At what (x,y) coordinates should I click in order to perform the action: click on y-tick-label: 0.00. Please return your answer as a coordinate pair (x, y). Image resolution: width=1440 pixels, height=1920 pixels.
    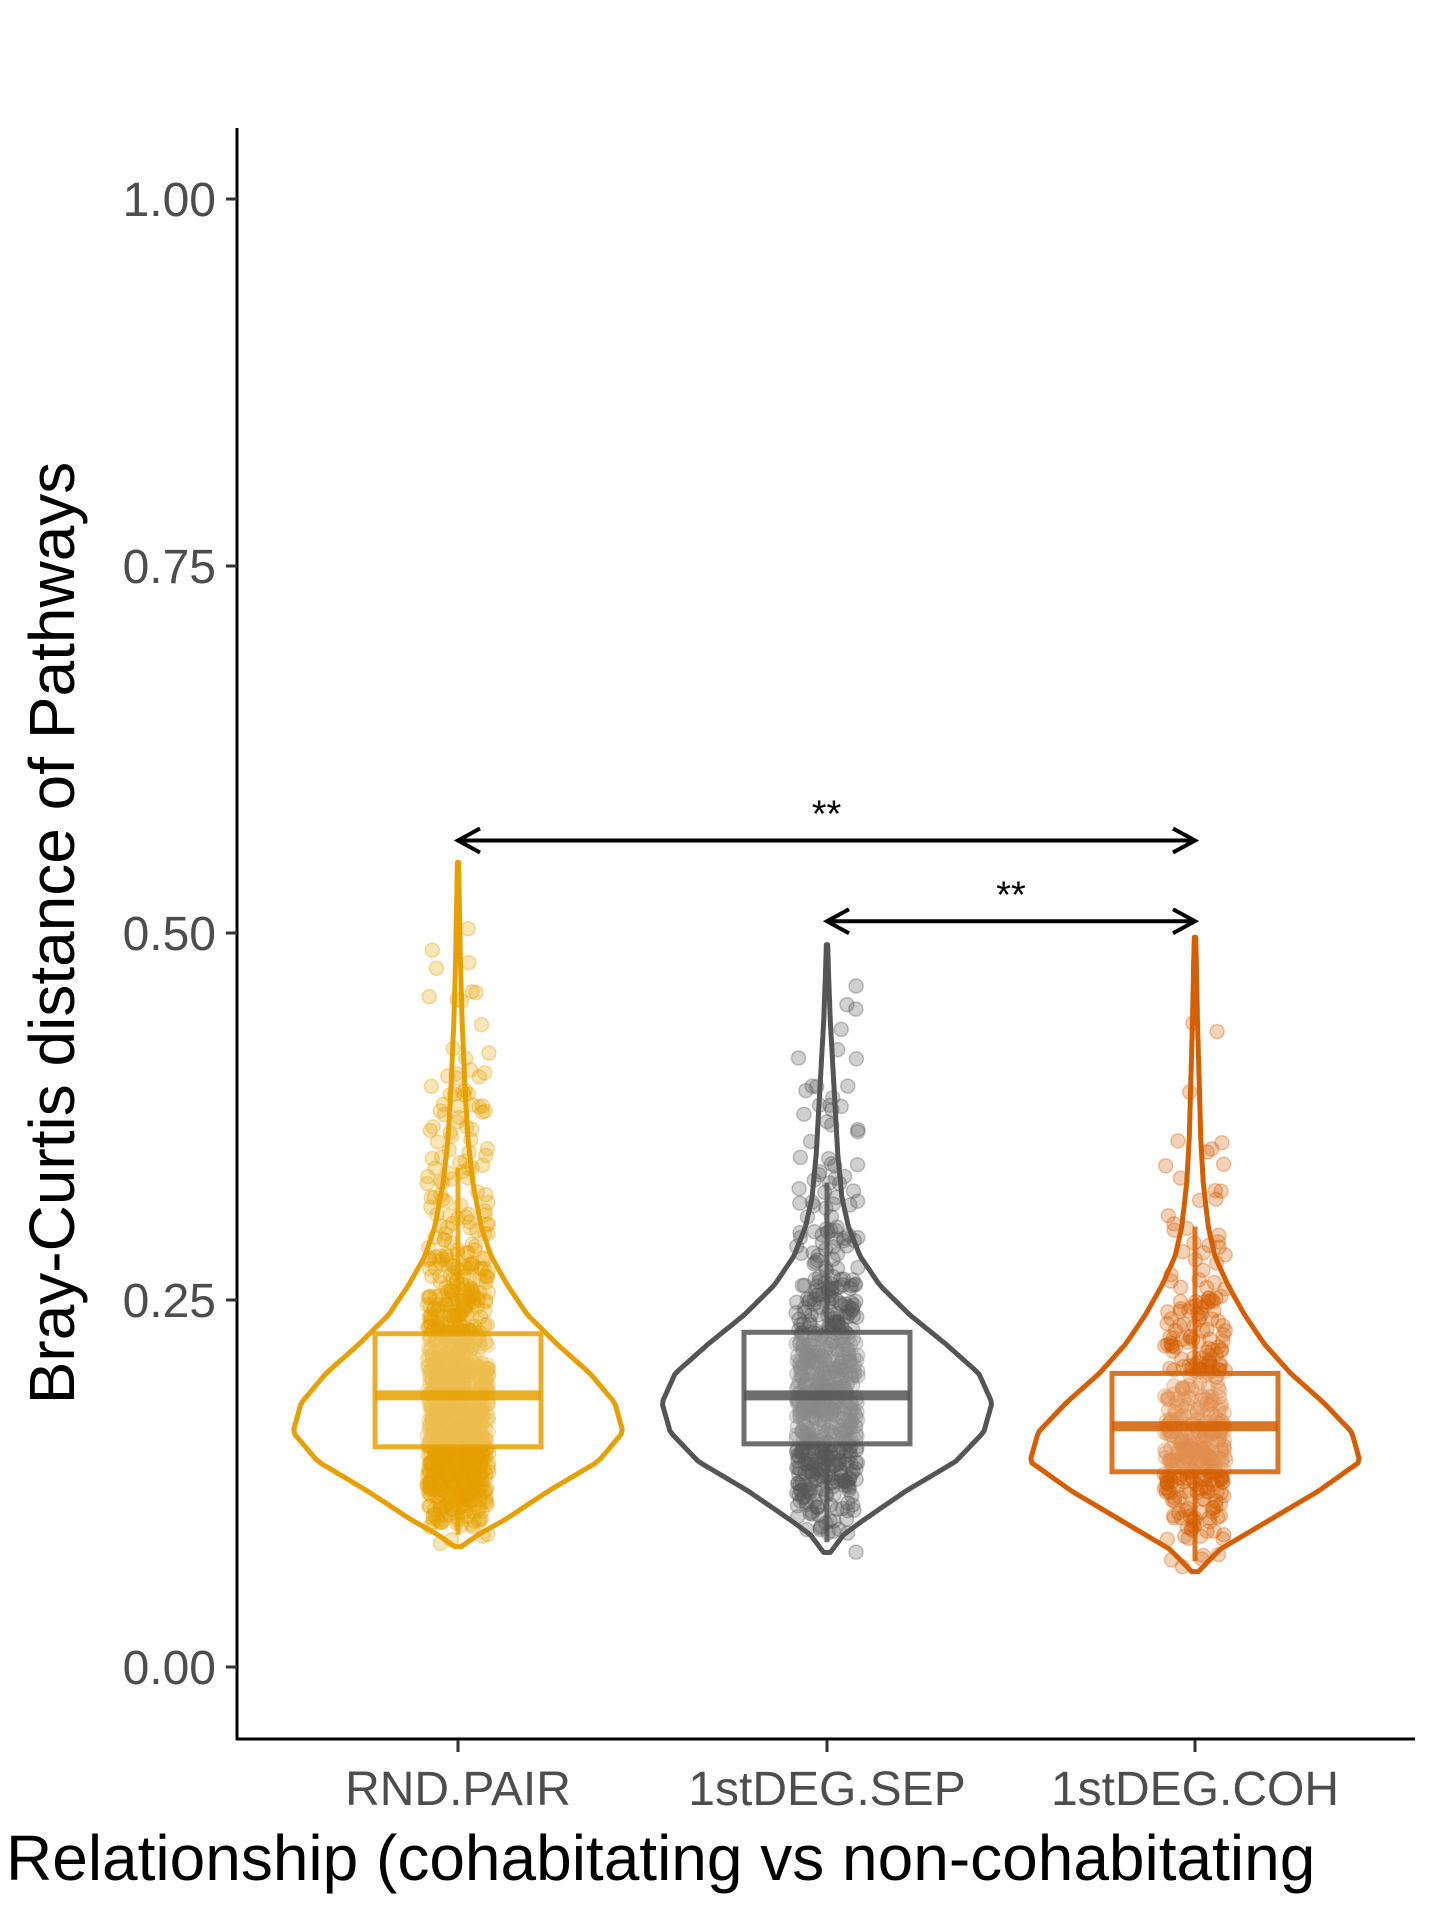
    Looking at the image, I should click on (169, 1668).